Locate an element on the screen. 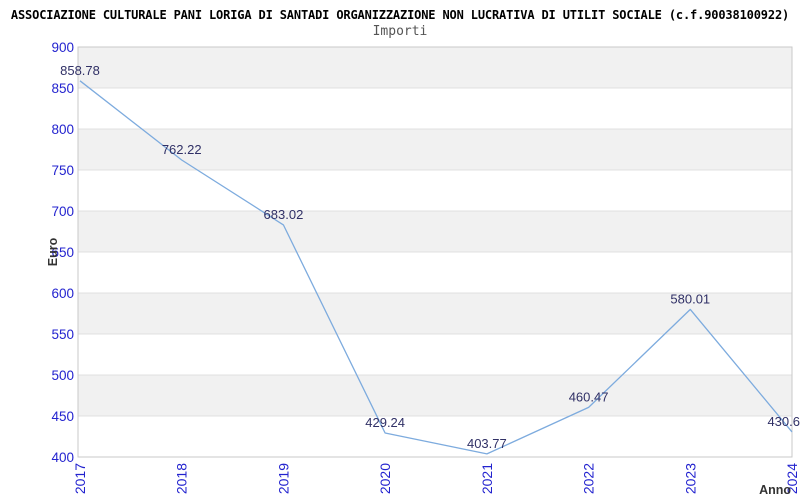 The image size is (800, 500). y-tick-label: 650 is located at coordinates (62, 252).